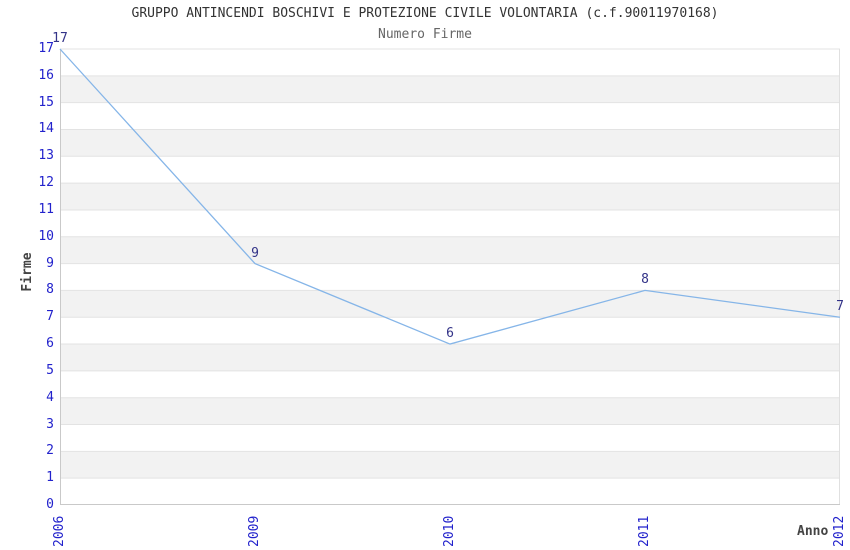 This screenshot has height=550, width=850. Describe the element at coordinates (50, 317) in the screenshot. I see `y-tick-label: 7` at that location.